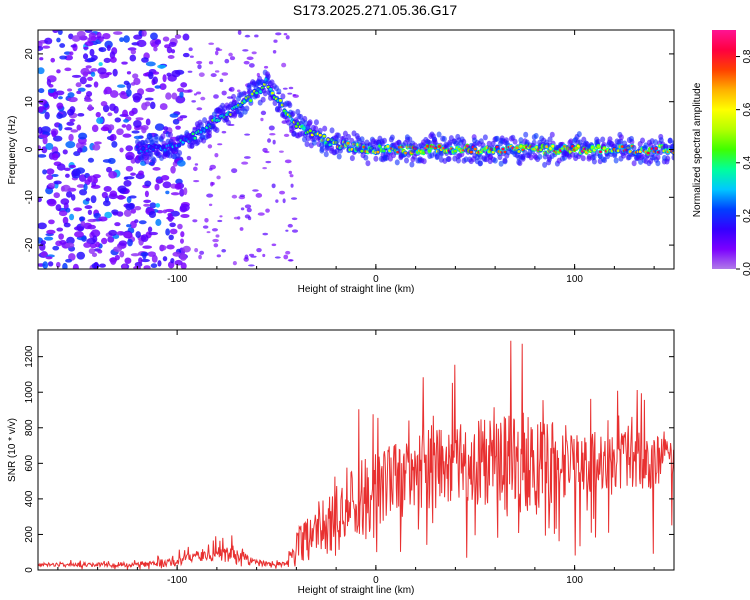  I want to click on spectrogram-ylabel: Frequency (Hz), so click(12, 150).